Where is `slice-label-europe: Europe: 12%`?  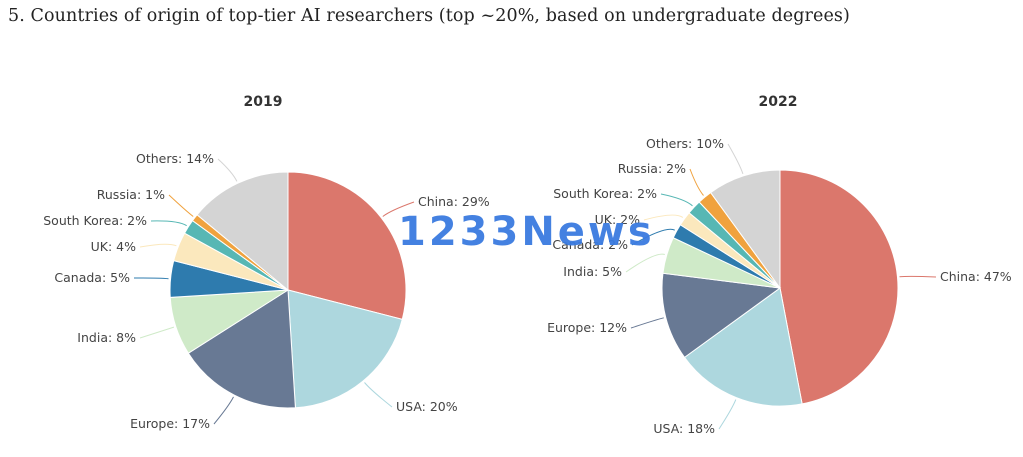
slice-label-europe: Europe: 12% is located at coordinates (587, 327).